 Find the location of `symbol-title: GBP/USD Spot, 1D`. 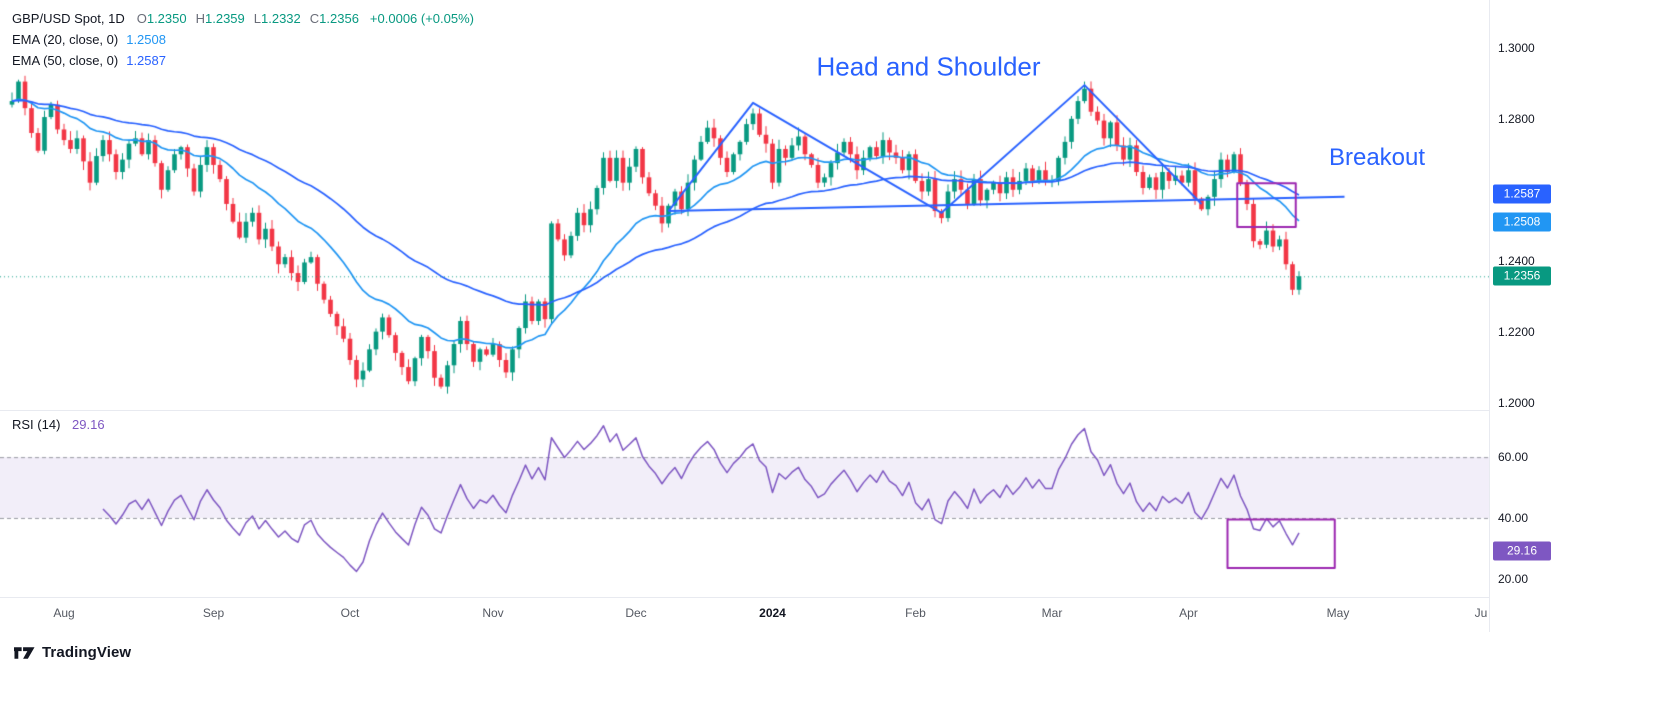

symbol-title: GBP/USD Spot, 1D is located at coordinates (68, 18).